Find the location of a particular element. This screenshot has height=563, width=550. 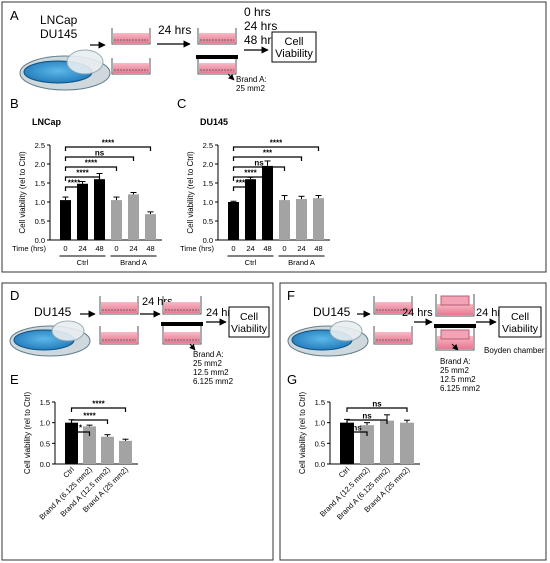

cell-line-label: DU145 is located at coordinates (332, 312).